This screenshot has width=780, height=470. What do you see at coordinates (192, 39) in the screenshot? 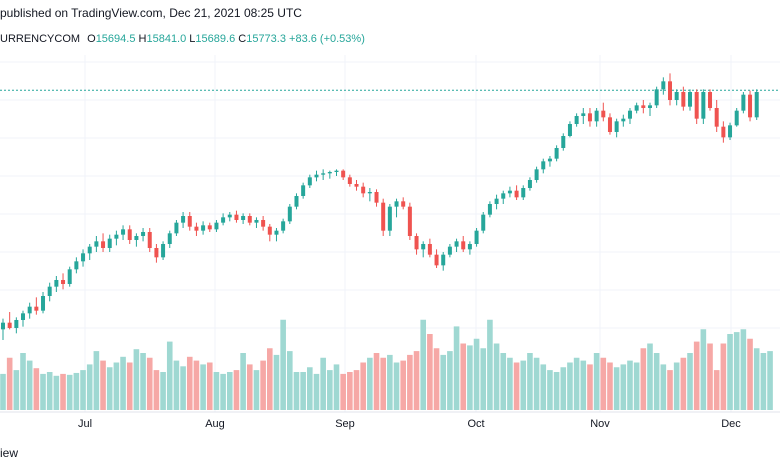
I see `low-label: L` at bounding box center [192, 39].